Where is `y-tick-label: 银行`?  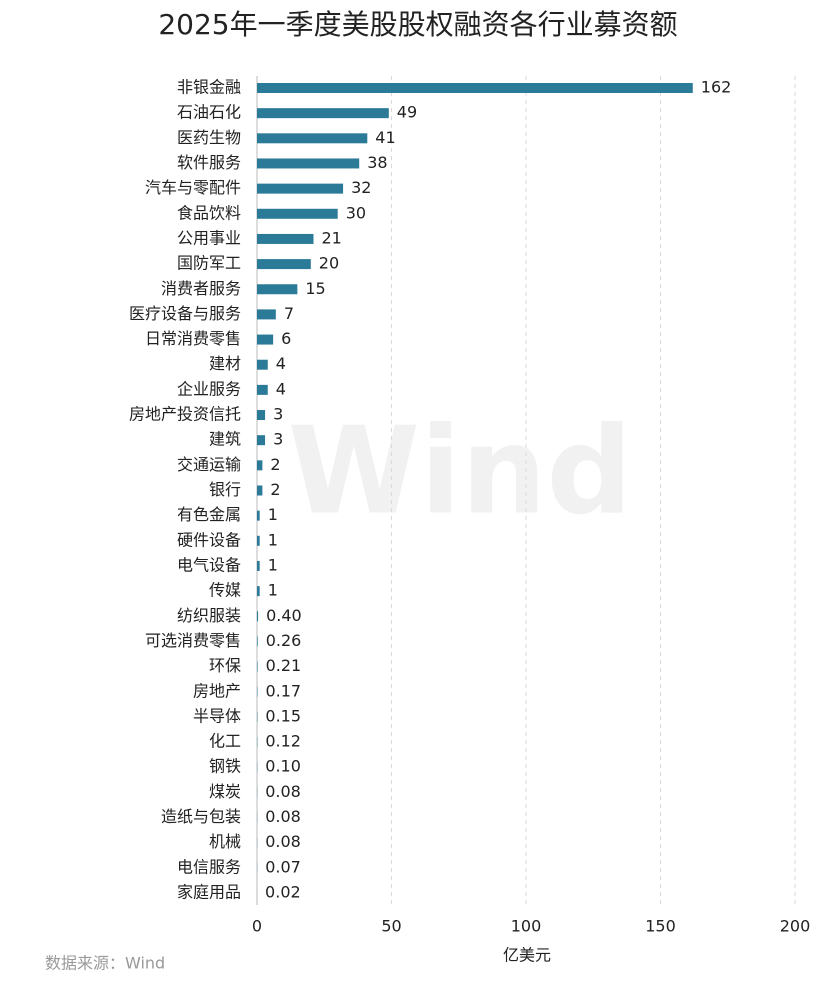
y-tick-label: 银行 is located at coordinates (225, 489).